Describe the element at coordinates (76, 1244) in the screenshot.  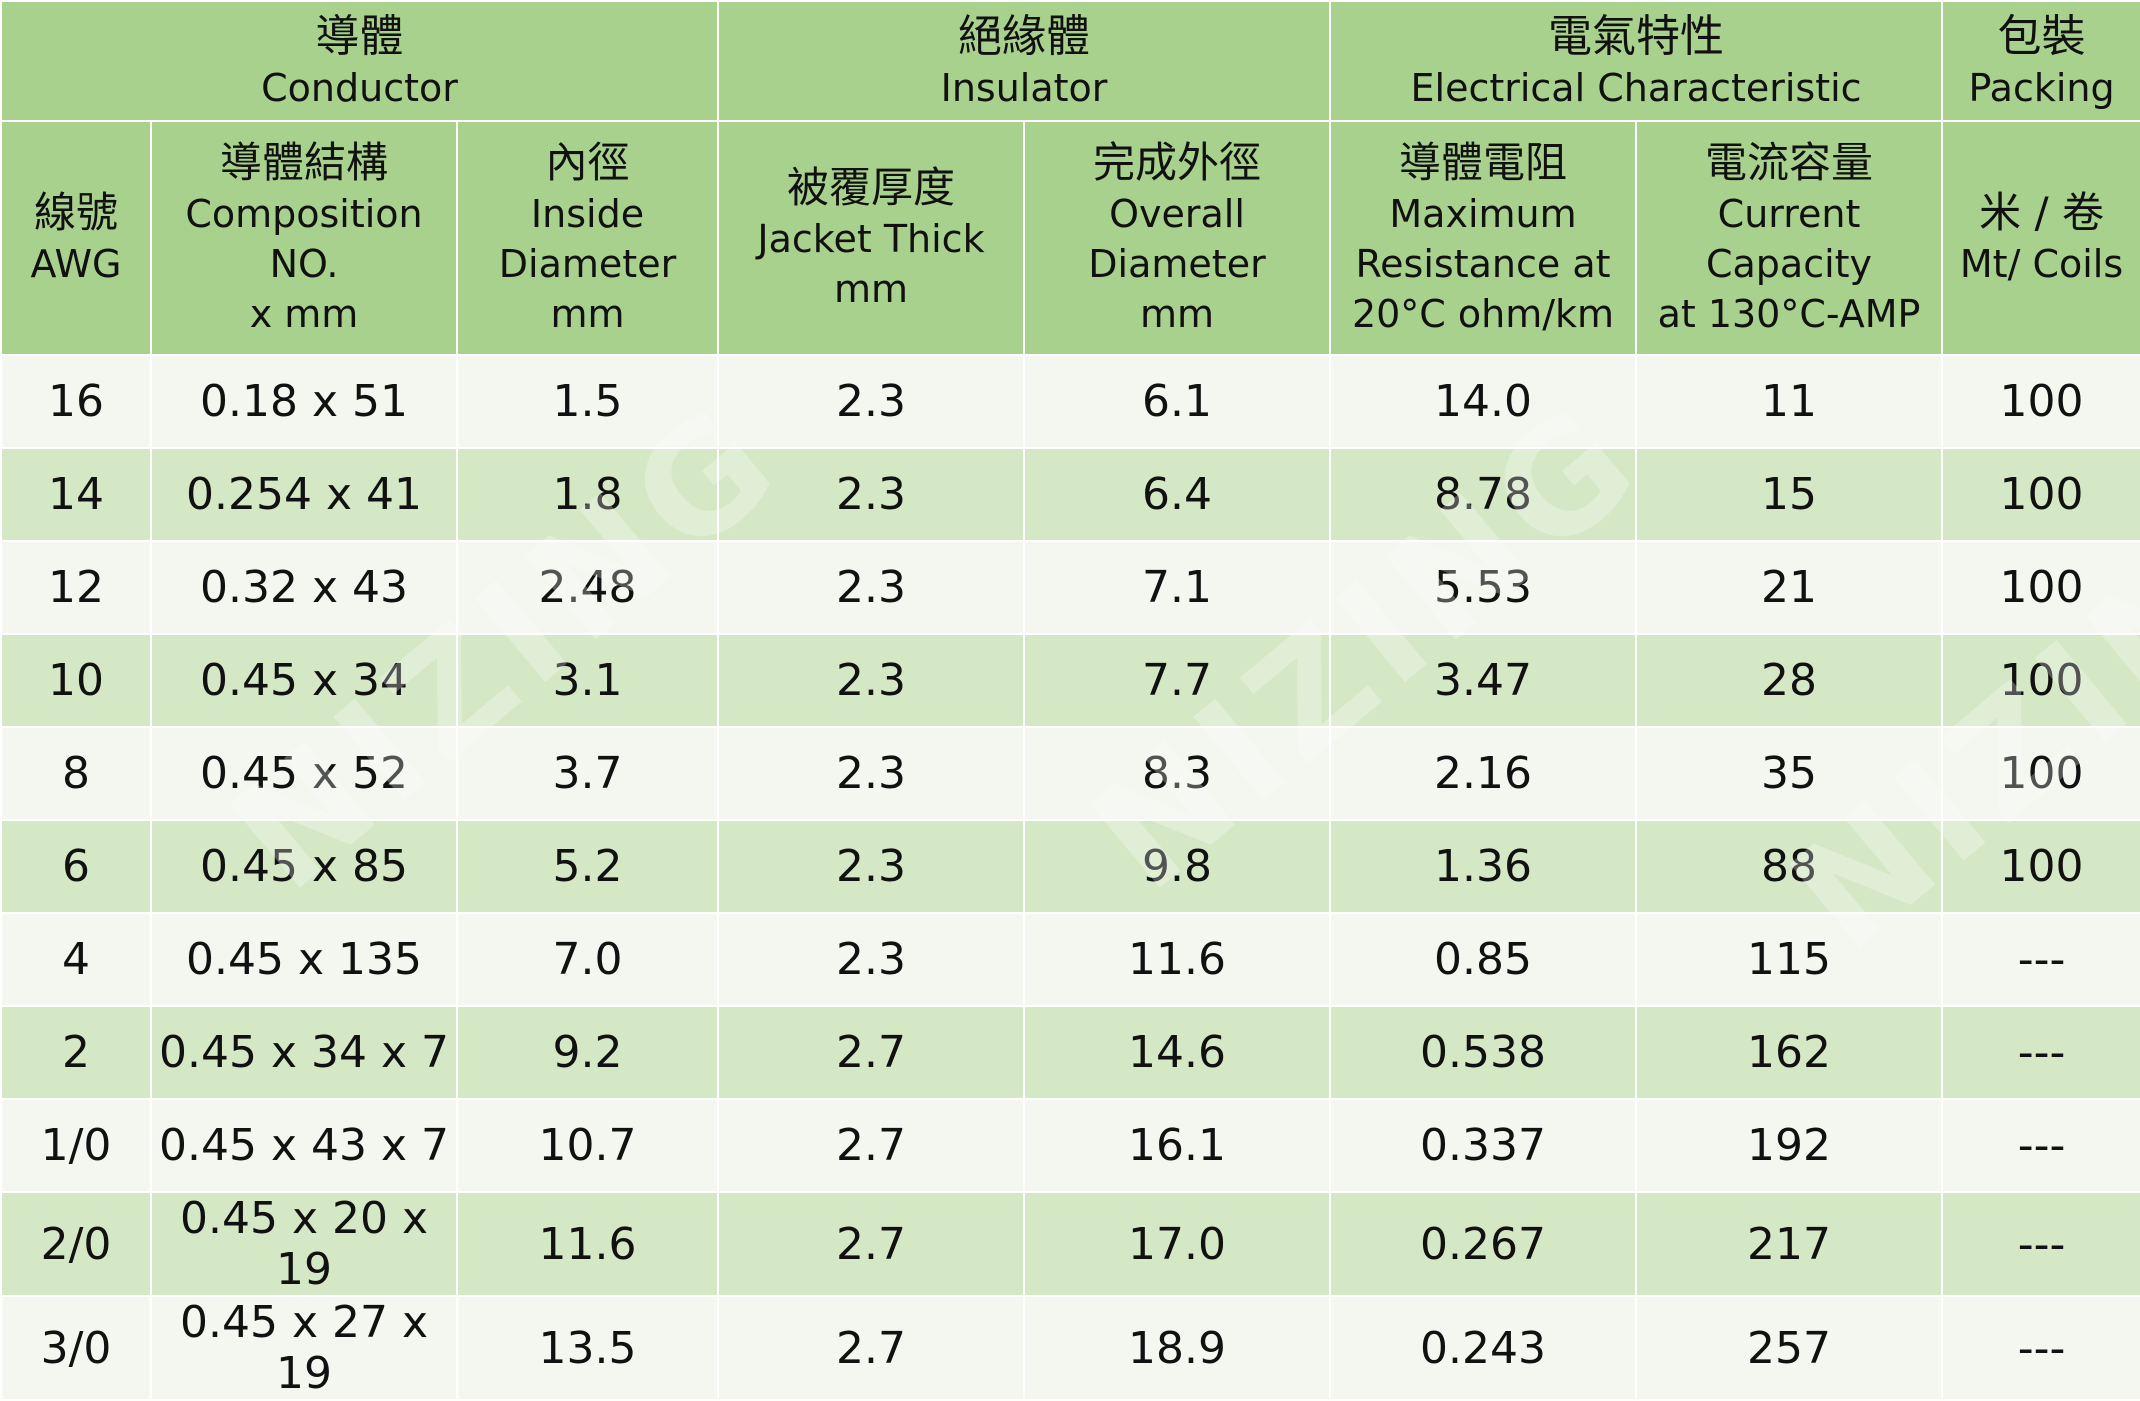
I see `cell-awg: 2/0` at that location.